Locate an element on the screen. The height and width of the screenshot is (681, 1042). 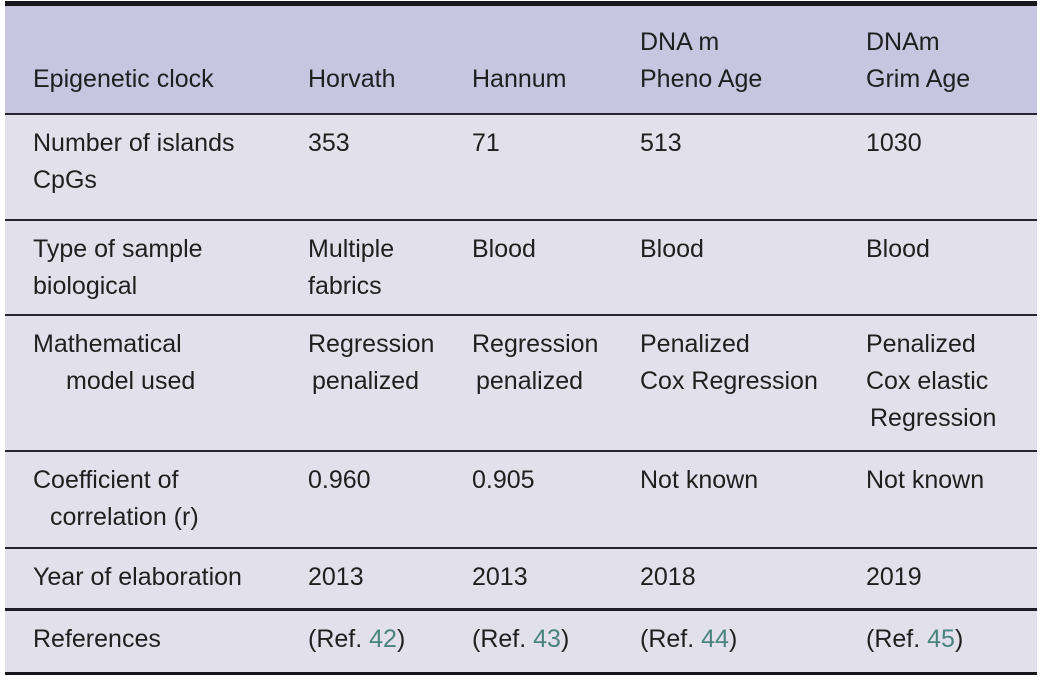
table-row-year: Year of elaboration 2013 2013 2018 2019 is located at coordinates (521, 580).